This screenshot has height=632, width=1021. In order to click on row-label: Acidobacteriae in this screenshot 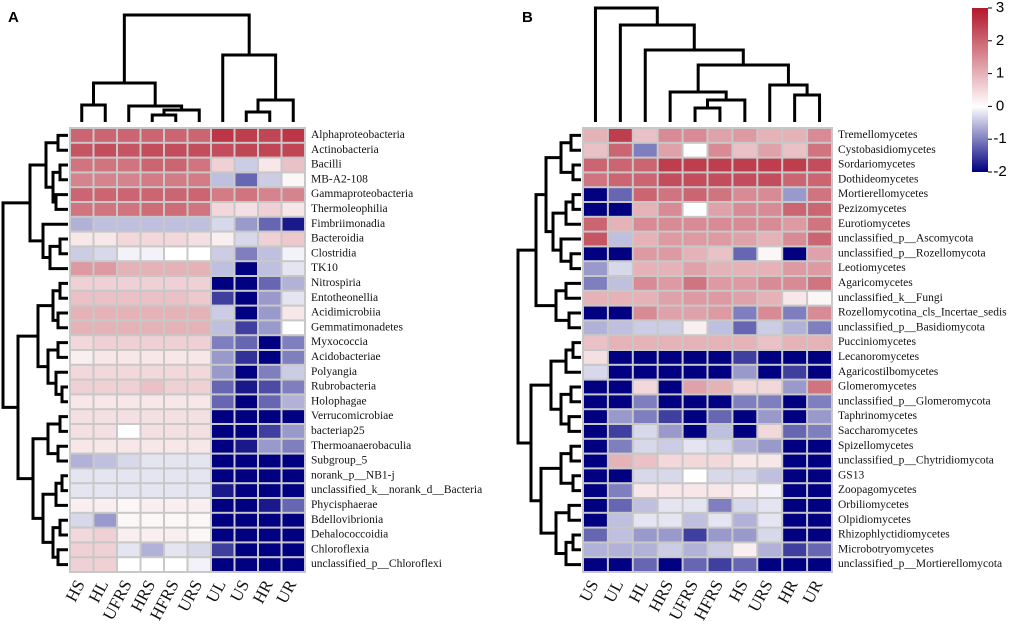, I will do `click(346, 357)`.